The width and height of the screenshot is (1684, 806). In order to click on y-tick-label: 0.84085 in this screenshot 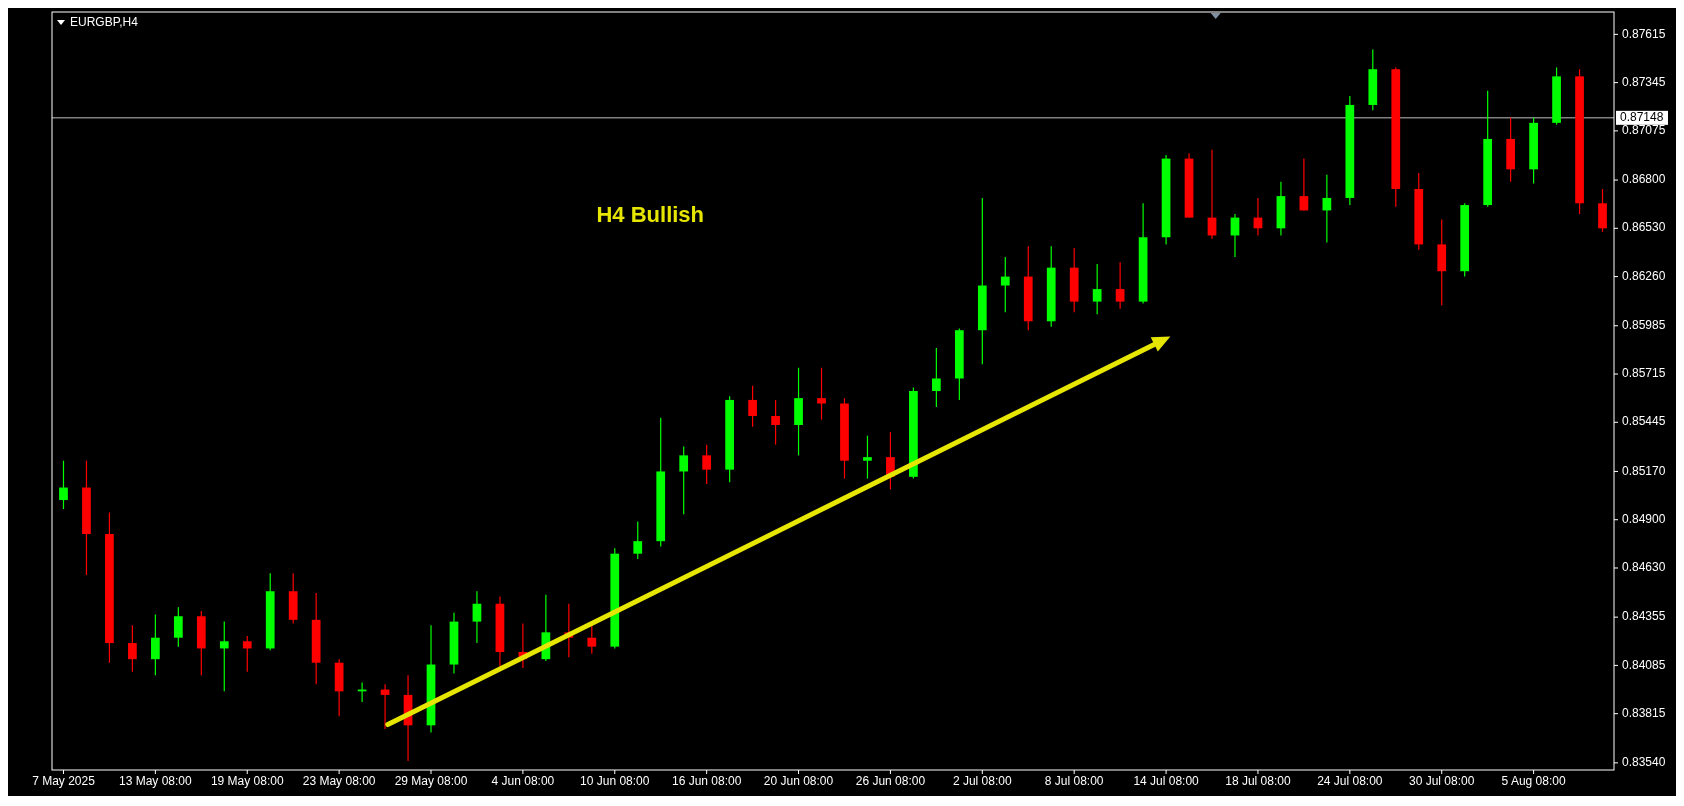, I will do `click(1644, 664)`.